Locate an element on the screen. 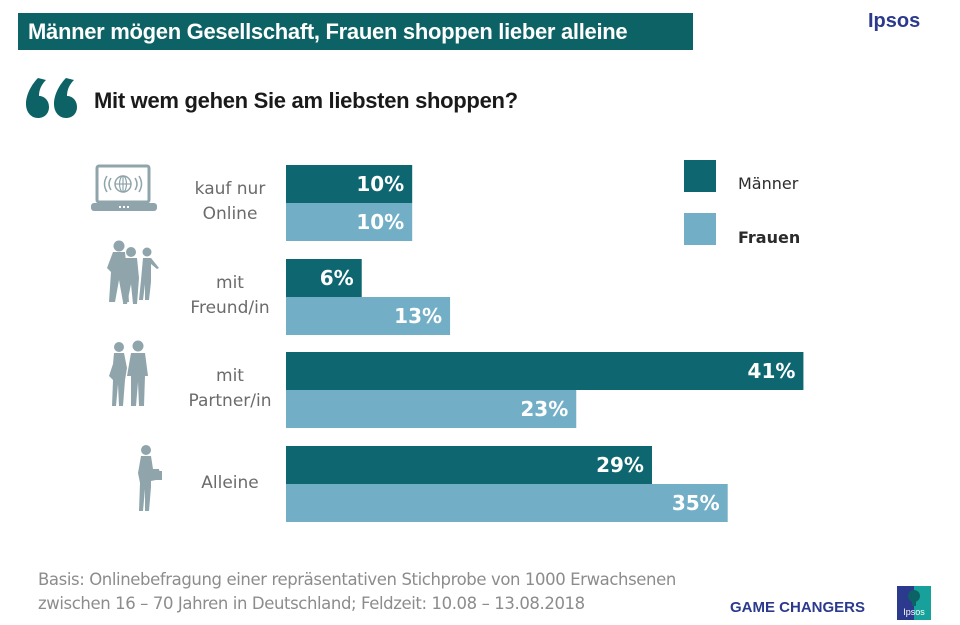 The width and height of the screenshot is (960, 625). bar-value-label: 23% is located at coordinates (544, 409).